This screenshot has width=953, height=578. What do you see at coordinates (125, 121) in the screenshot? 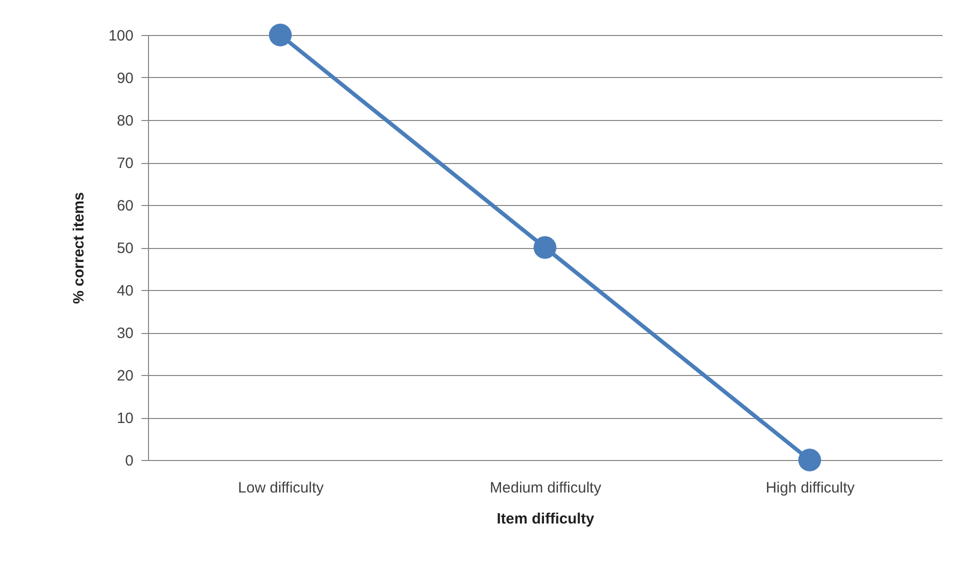
I see `y-tick-label: 80` at bounding box center [125, 121].